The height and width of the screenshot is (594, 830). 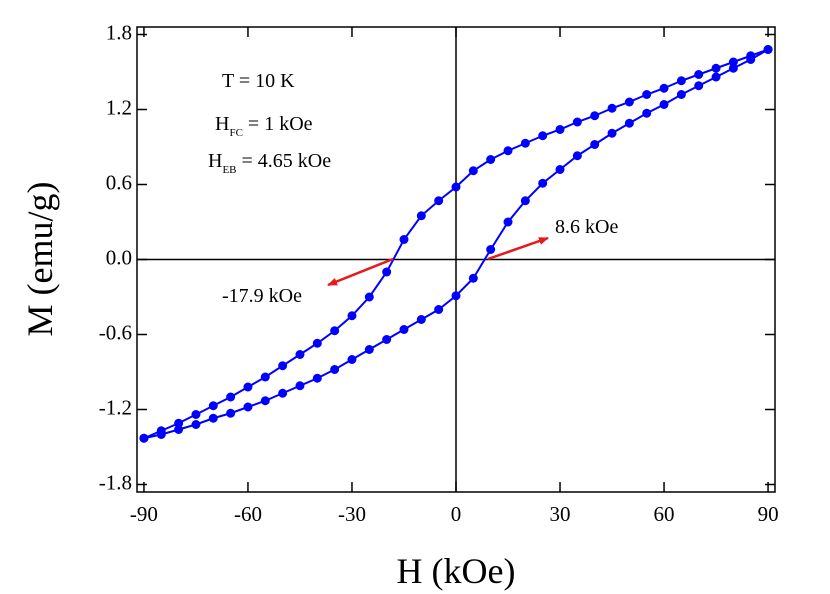 I want to click on x-tick-label: 30, so click(x=560, y=514).